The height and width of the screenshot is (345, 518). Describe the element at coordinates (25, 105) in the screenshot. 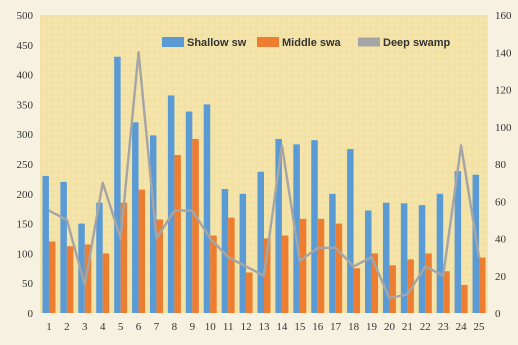

I see `y-left-tick-label: 350` at that location.